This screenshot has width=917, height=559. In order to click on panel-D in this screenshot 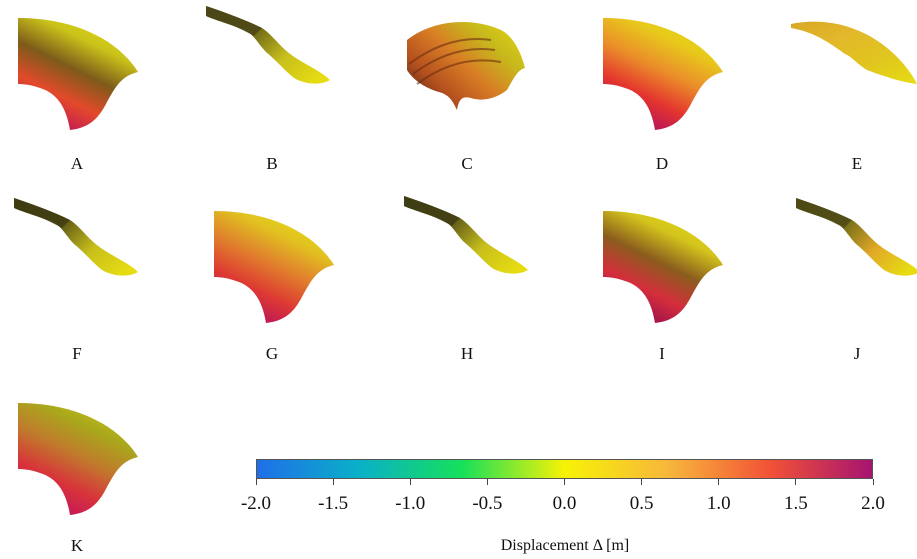, I will do `click(675, 80)`.